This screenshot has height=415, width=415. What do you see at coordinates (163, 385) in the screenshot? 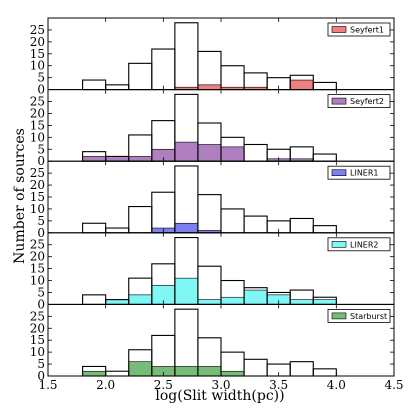
I see `x-tick-label: 2.5` at bounding box center [163, 385].